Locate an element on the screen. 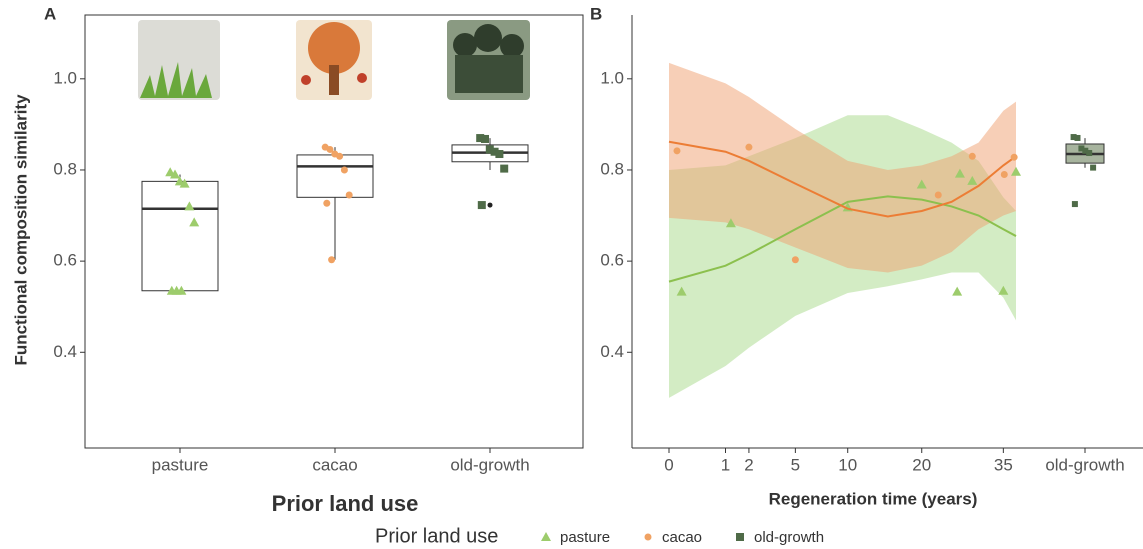 Image resolution: width=1143 pixels, height=549 pixels. grass is located at coordinates (176, 80).